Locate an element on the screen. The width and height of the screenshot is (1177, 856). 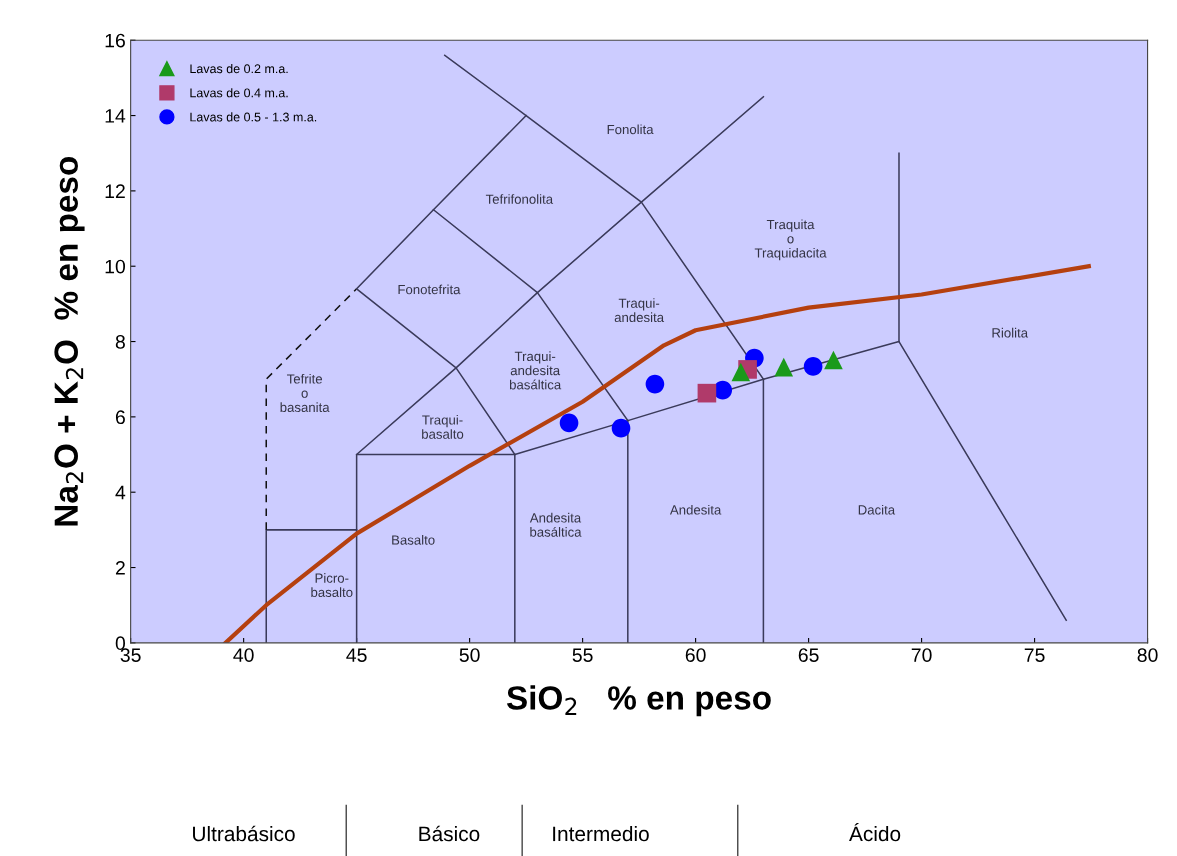
text: Ultrabásico is located at coordinates (244, 833).